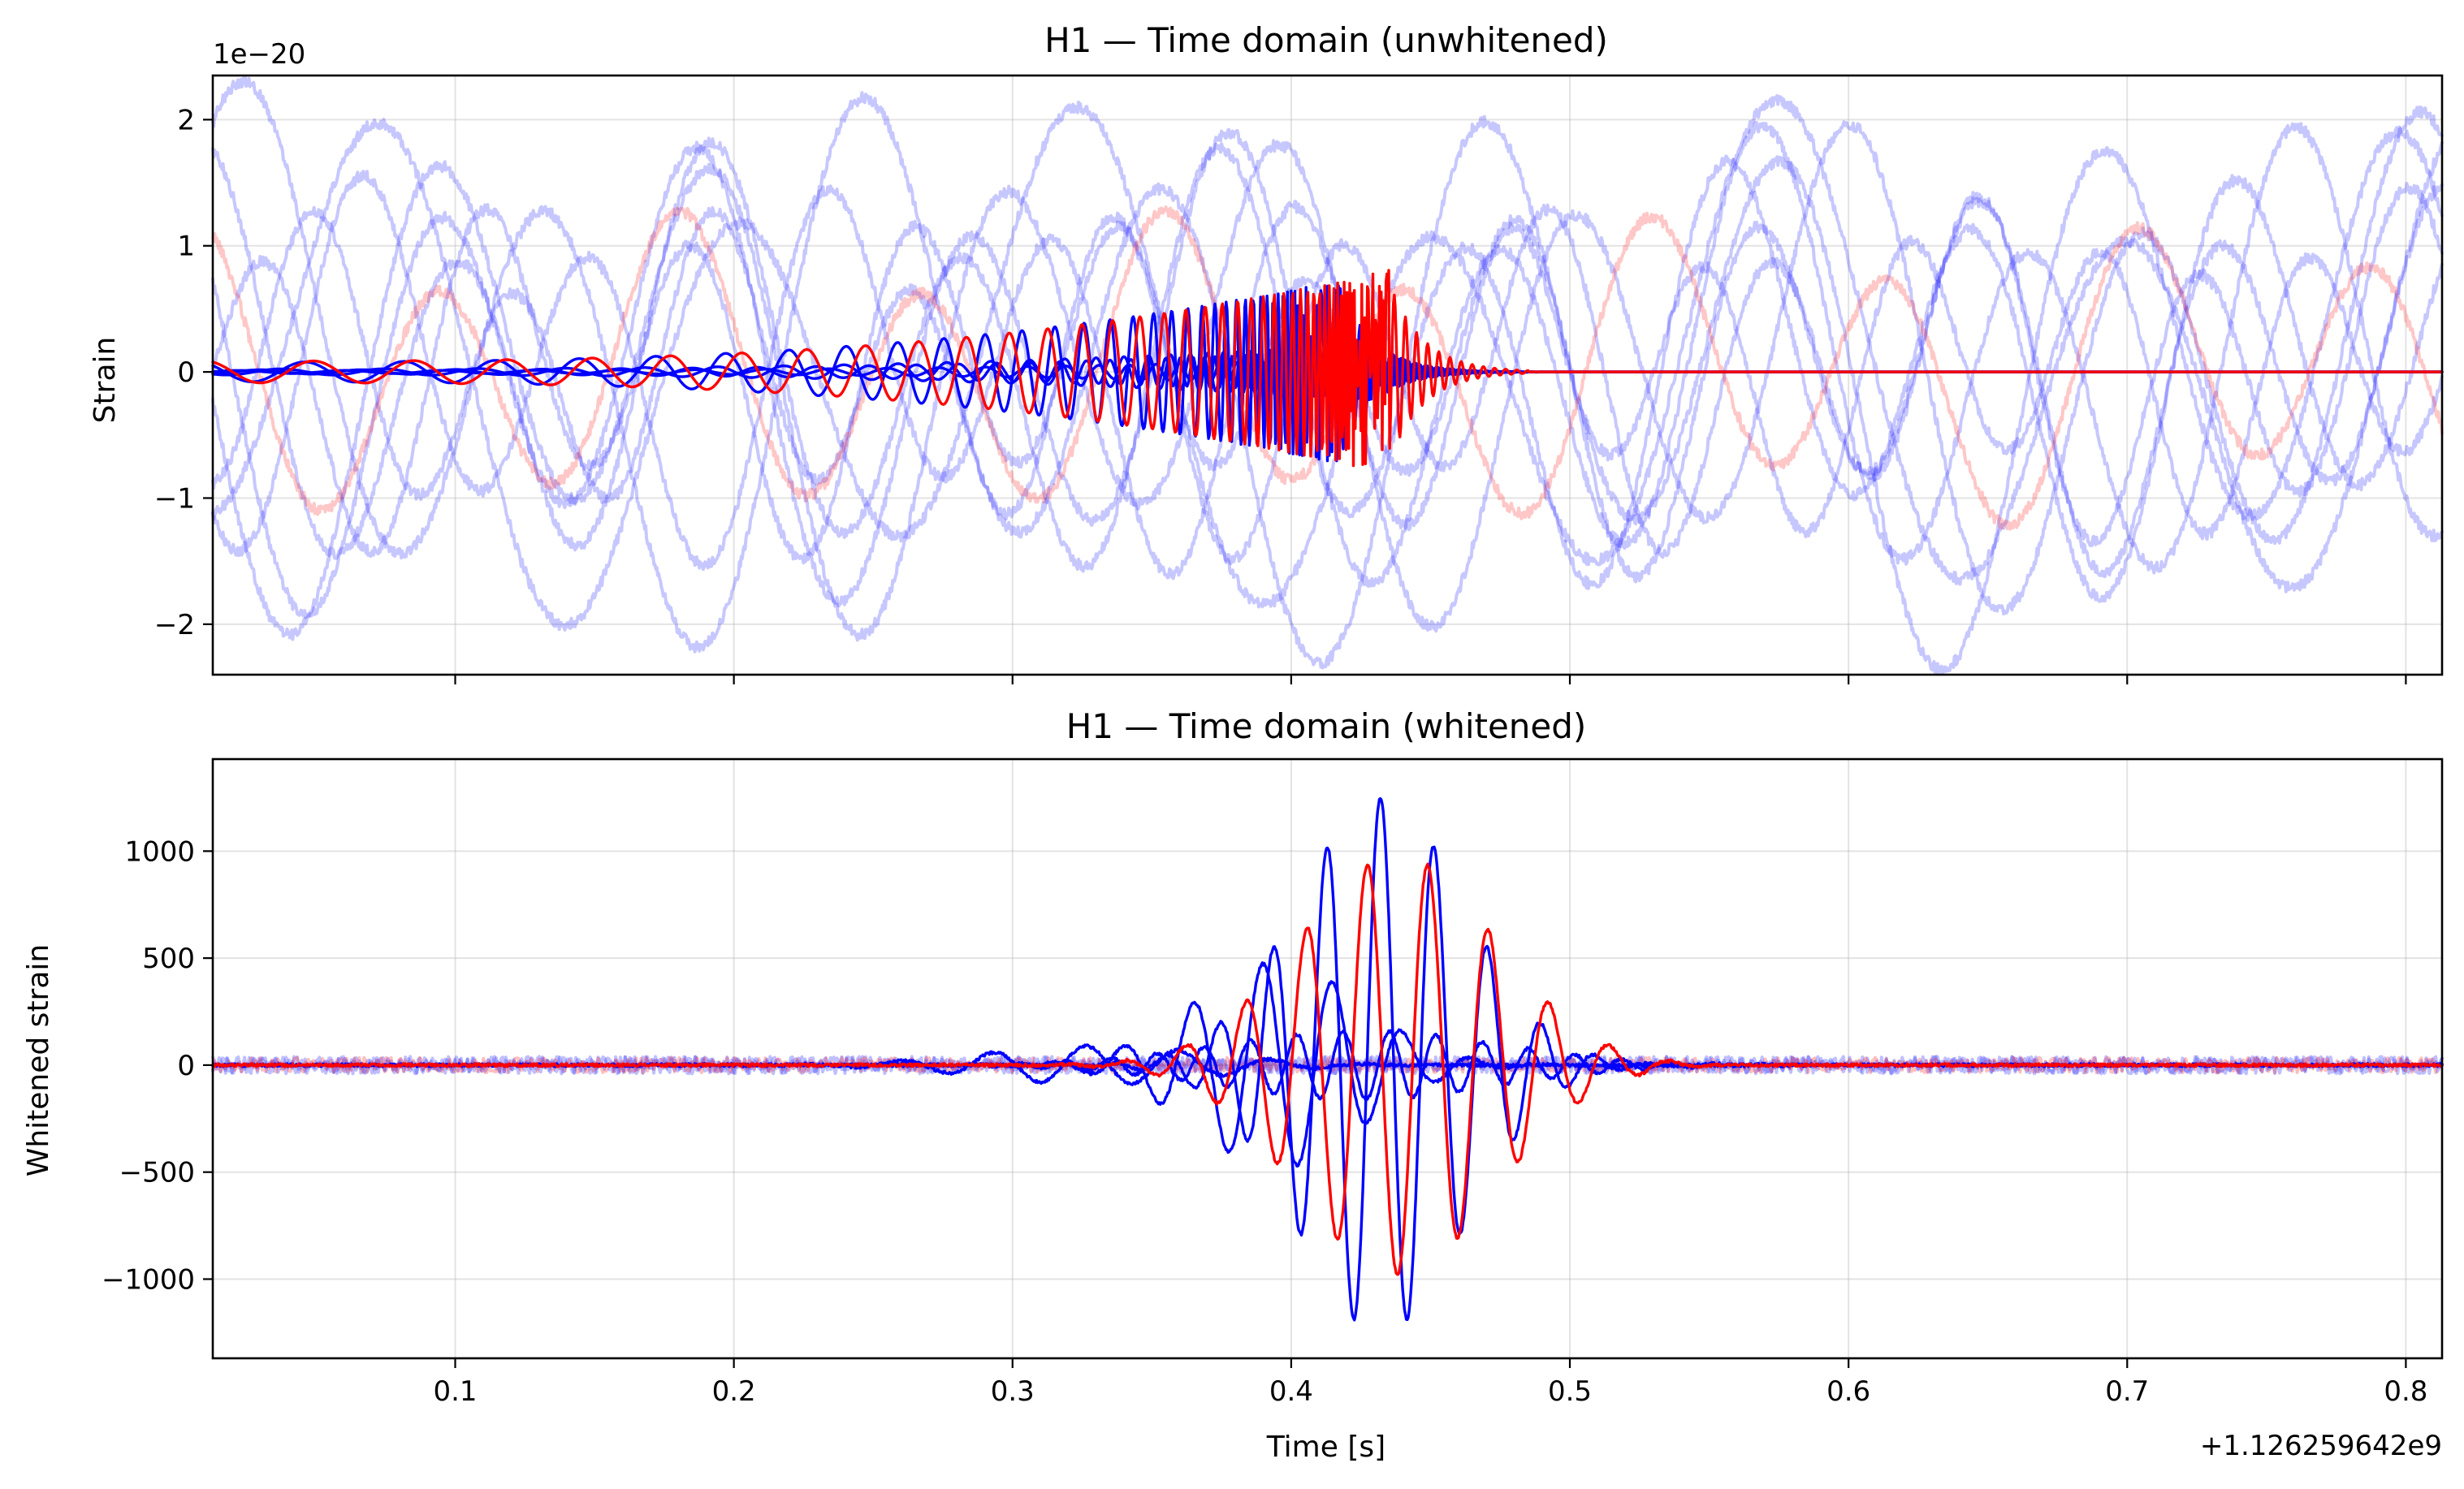  What do you see at coordinates (1848, 1391) in the screenshot?
I see `x-tick-label: 0.6` at bounding box center [1848, 1391].